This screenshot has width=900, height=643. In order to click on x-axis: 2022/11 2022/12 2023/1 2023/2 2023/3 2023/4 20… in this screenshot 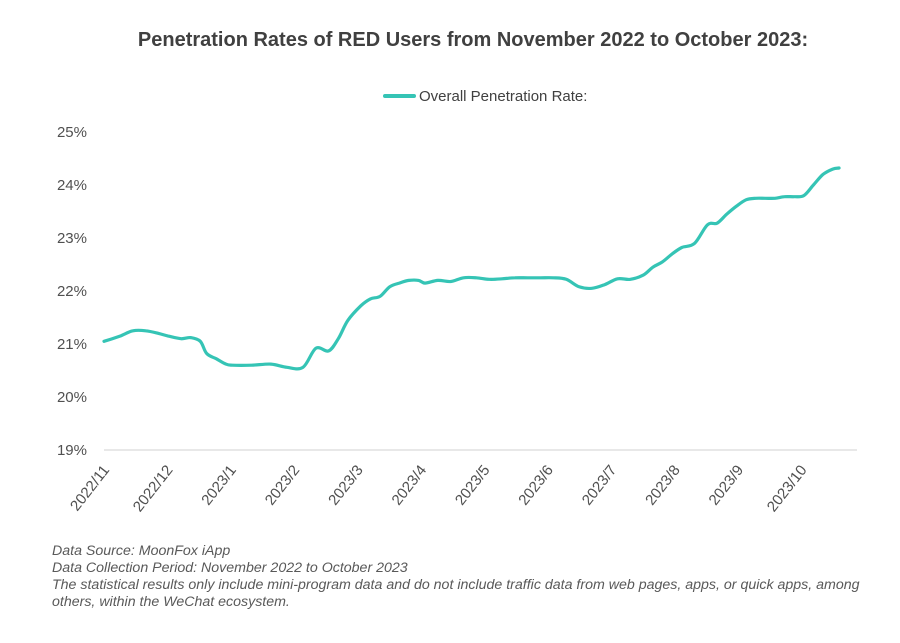, I will do `click(438, 488)`.